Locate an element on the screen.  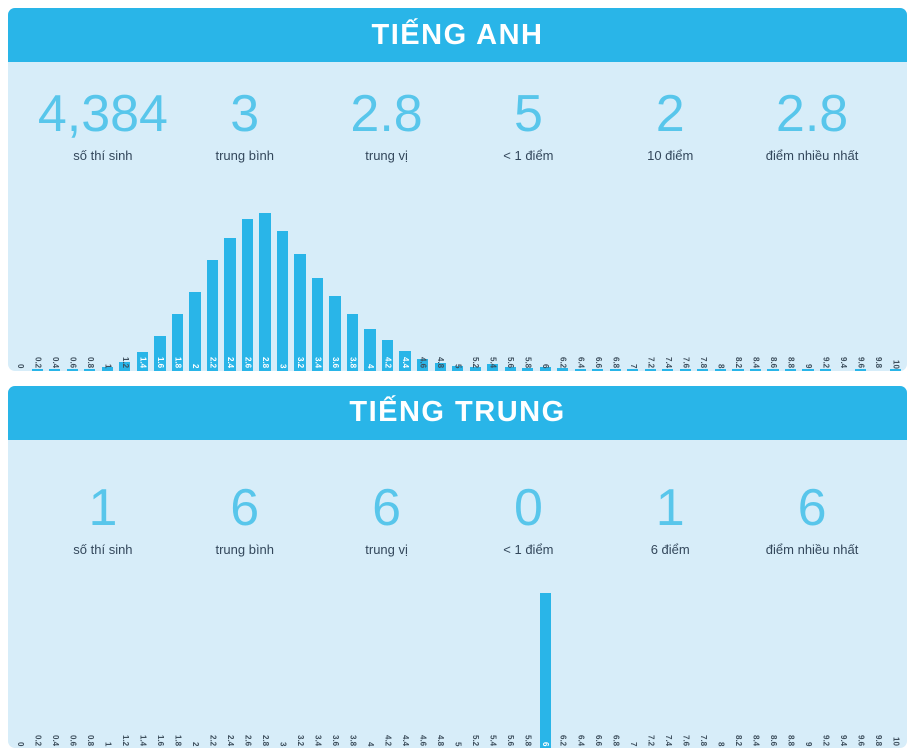
x-axis-tick-label: 3.8 is located at coordinates (353, 363).